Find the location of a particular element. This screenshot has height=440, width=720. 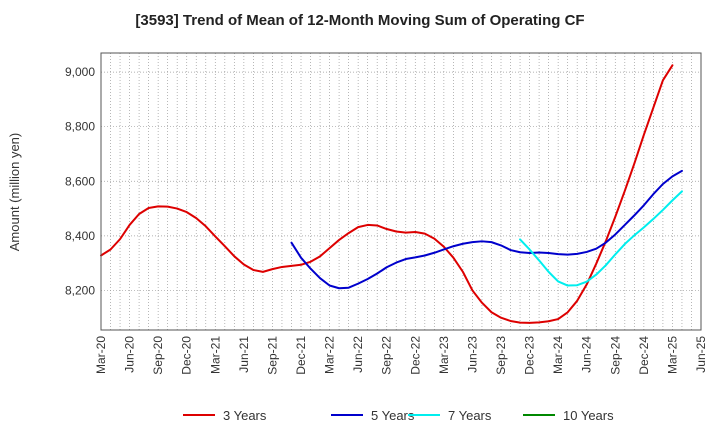

x-tick-label: Sep-23 is located at coordinates (501, 355).